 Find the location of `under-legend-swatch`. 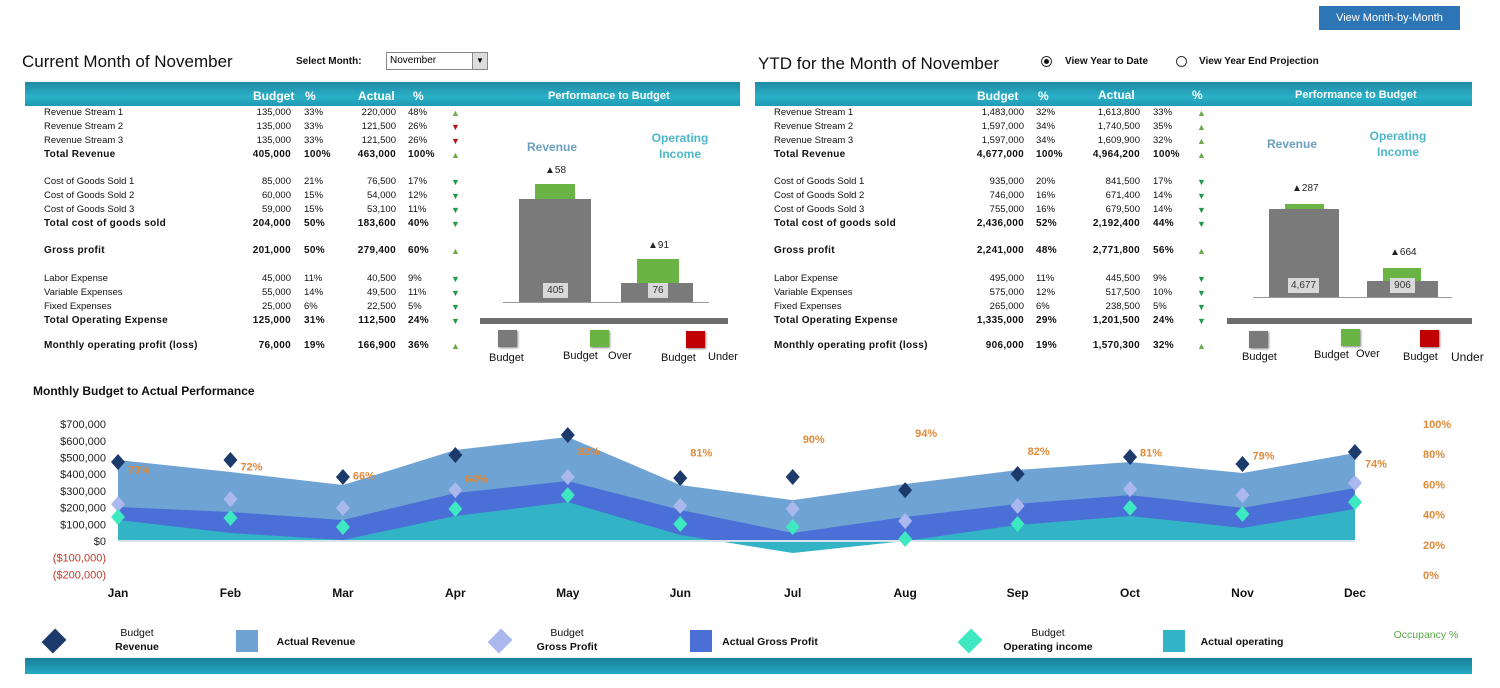

under-legend-swatch is located at coordinates (1429, 338).